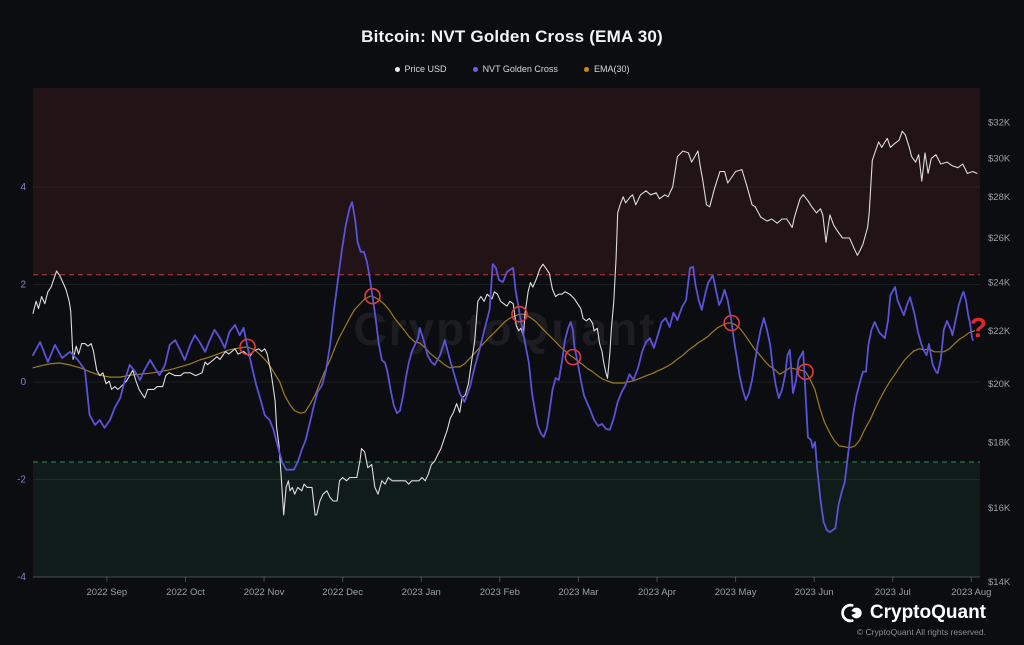 This screenshot has height=645, width=1024. Describe the element at coordinates (421, 592) in the screenshot. I see `x-axis-label: 2023 Jan` at that location.